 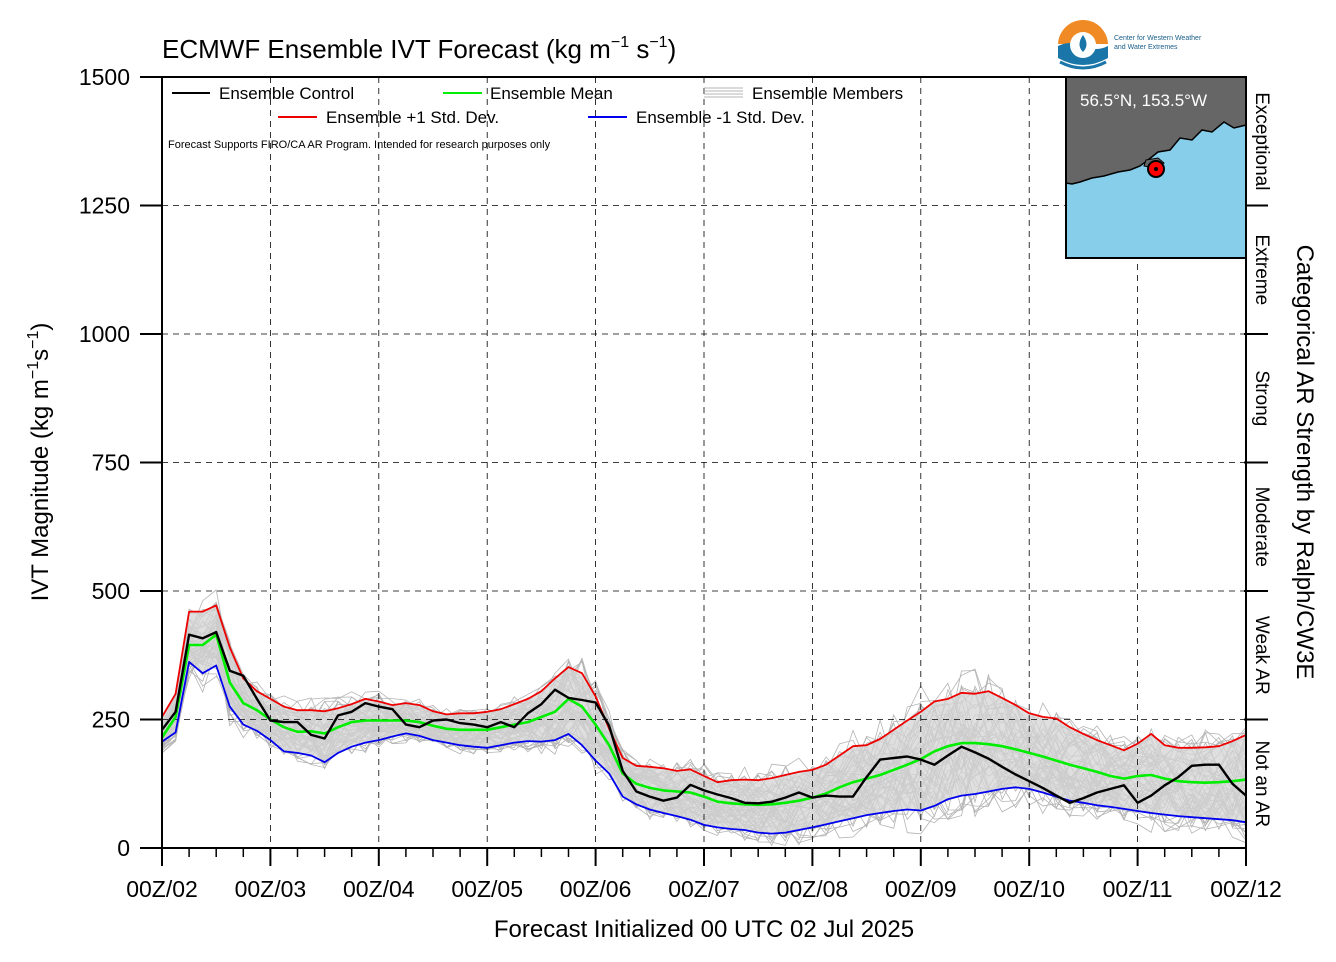 I want to click on y-axis-label: IVT Magnitude (kg m−1s−1), so click(x=39, y=462).